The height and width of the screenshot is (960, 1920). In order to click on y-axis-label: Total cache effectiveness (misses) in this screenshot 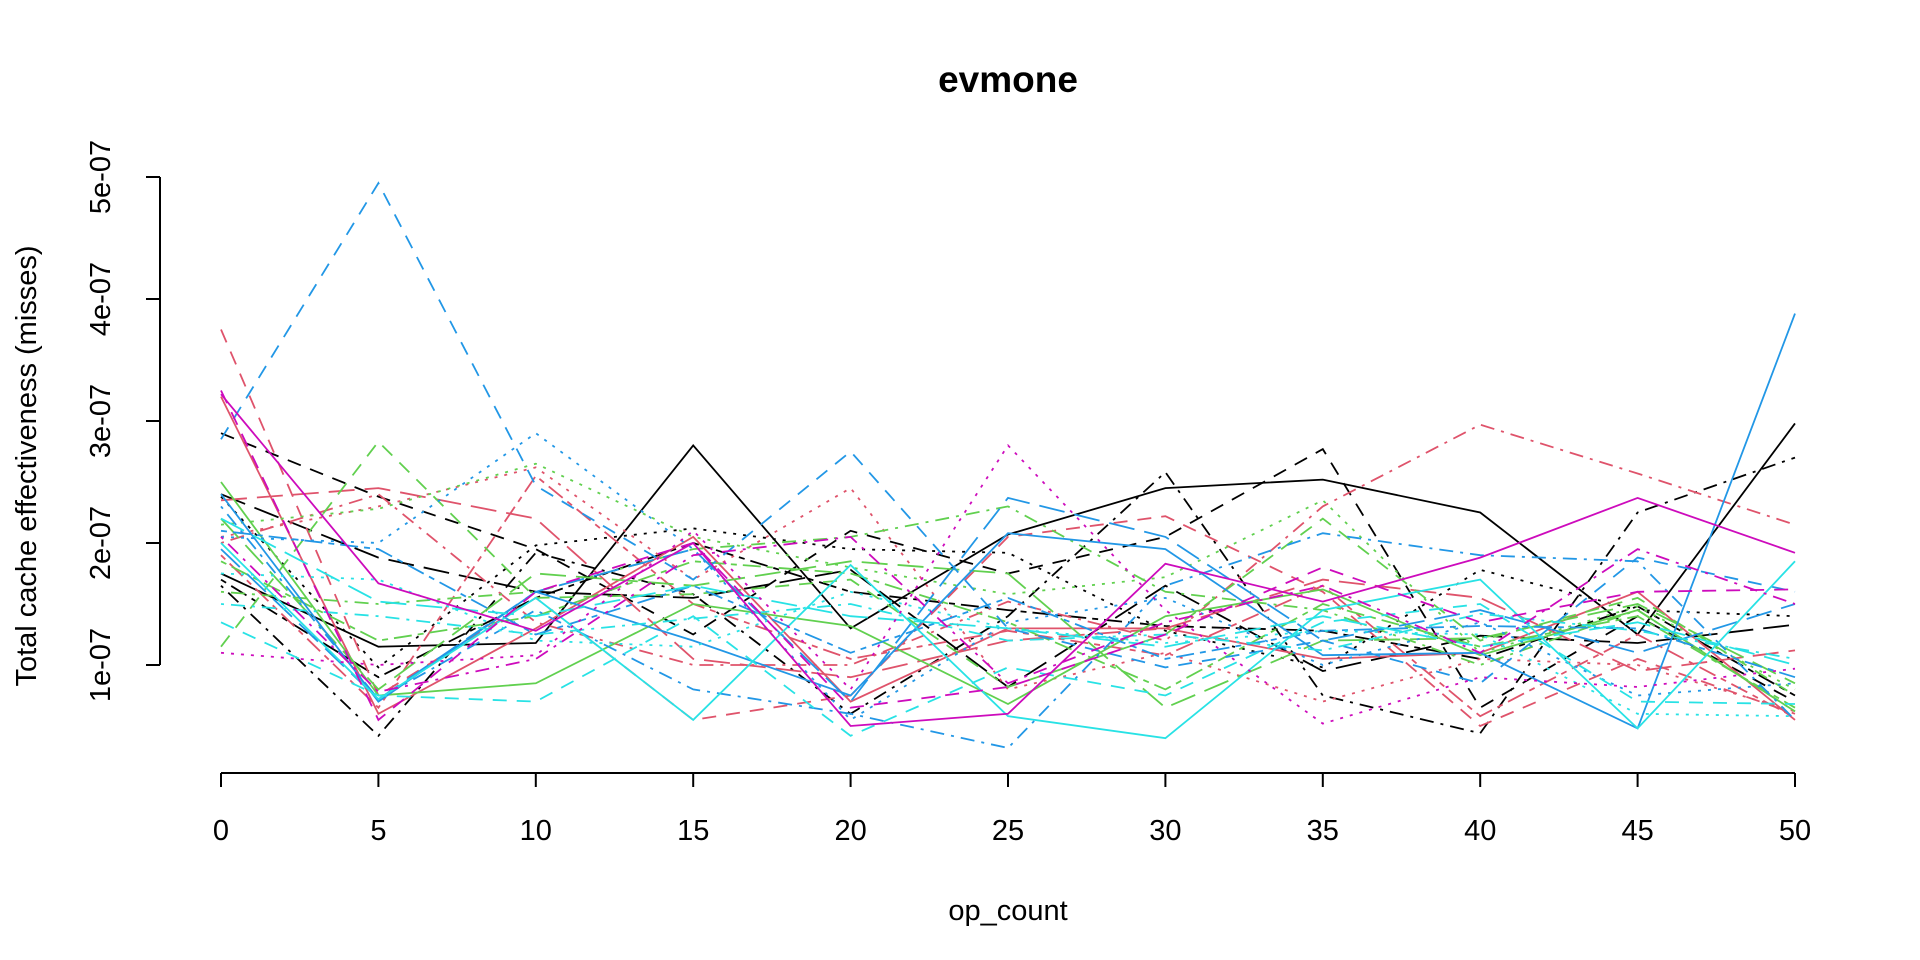, I will do `click(27, 465)`.